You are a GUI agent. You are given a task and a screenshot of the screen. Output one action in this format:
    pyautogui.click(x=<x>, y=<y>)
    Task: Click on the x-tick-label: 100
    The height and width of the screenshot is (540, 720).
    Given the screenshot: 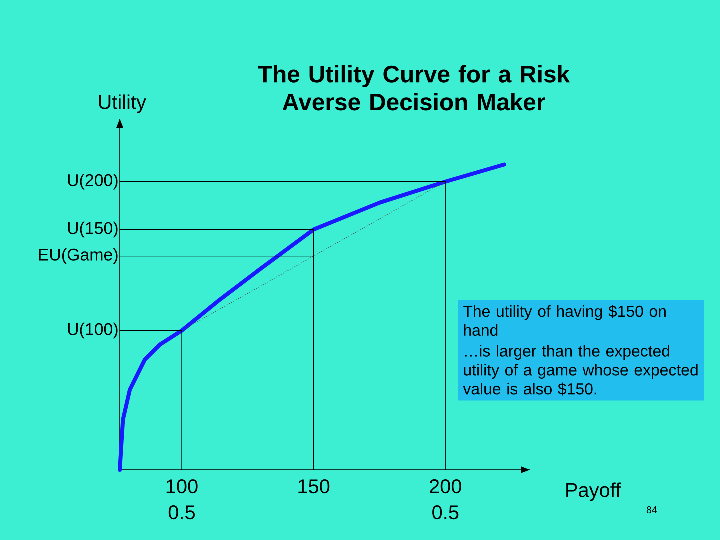 What is the action you would take?
    pyautogui.click(x=182, y=487)
    